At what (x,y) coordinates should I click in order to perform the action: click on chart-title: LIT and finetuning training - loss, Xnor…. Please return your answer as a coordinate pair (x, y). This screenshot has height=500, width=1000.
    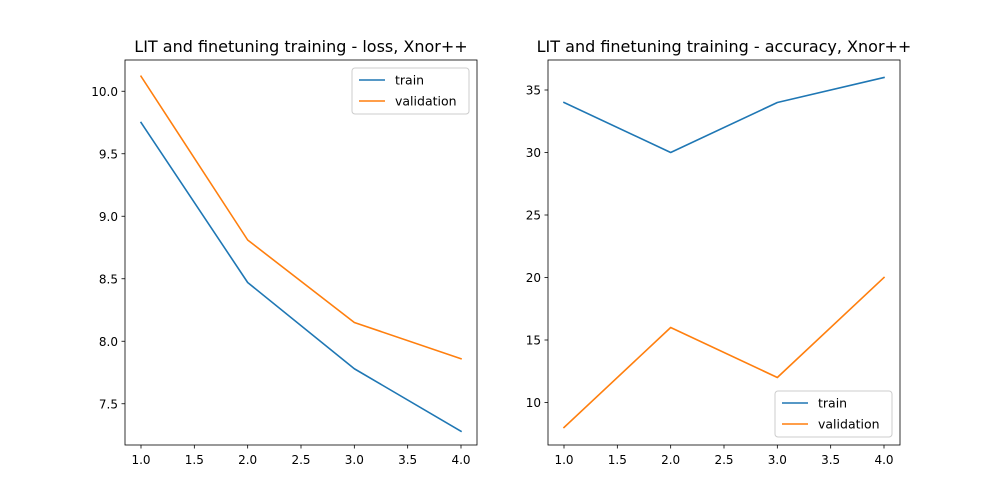
    Looking at the image, I should click on (300, 46).